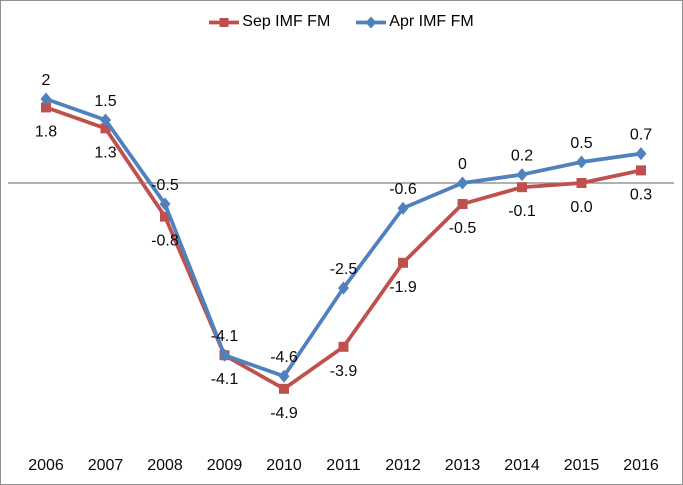 This screenshot has width=683, height=485. I want to click on legend-item-sep-imf-fm: Sep IMF FM, so click(269, 22).